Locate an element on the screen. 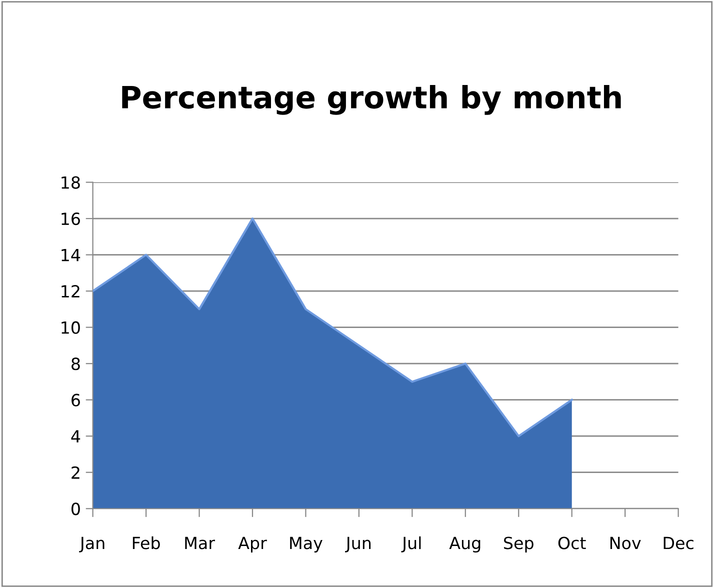  y-tick-label: 2 is located at coordinates (76, 472).